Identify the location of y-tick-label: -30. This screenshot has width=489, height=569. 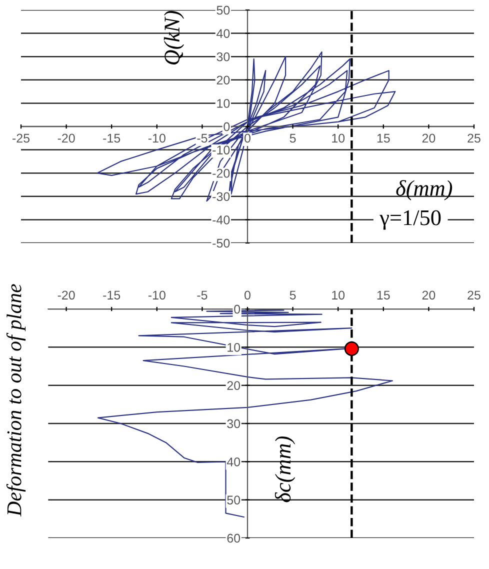
(221, 197).